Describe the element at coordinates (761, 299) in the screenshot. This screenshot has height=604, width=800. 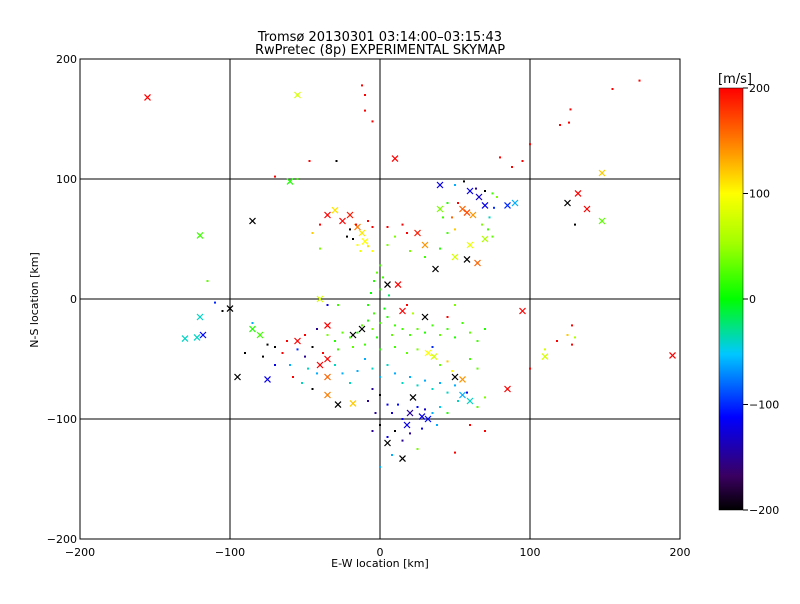
I see `colorbar-ticks: 200 100 0 −100 −200` at that location.